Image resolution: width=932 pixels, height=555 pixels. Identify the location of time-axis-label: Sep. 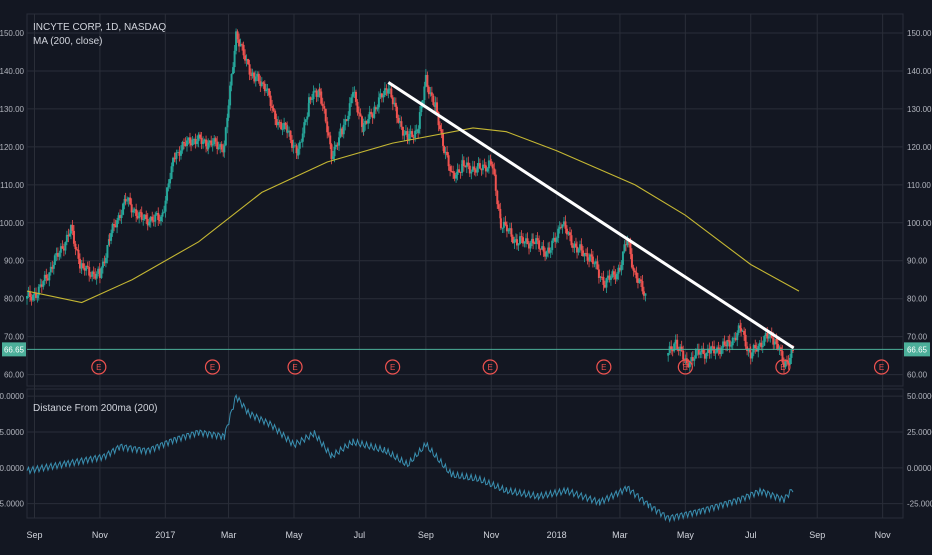
(817, 535).